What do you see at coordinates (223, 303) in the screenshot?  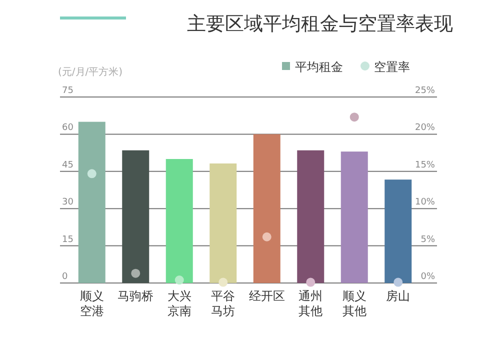 I see `x-tick-label: 平谷马坊` at bounding box center [223, 303].